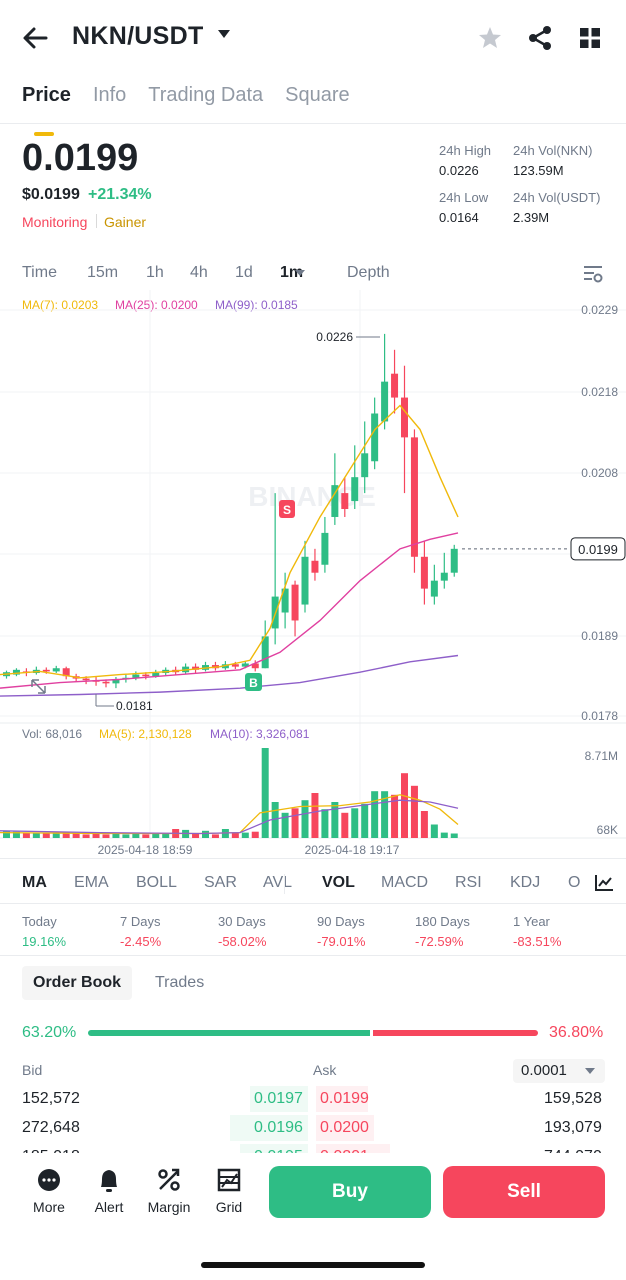 The height and width of the screenshot is (1280, 626). I want to click on grid-button: Grid, so click(229, 1190).